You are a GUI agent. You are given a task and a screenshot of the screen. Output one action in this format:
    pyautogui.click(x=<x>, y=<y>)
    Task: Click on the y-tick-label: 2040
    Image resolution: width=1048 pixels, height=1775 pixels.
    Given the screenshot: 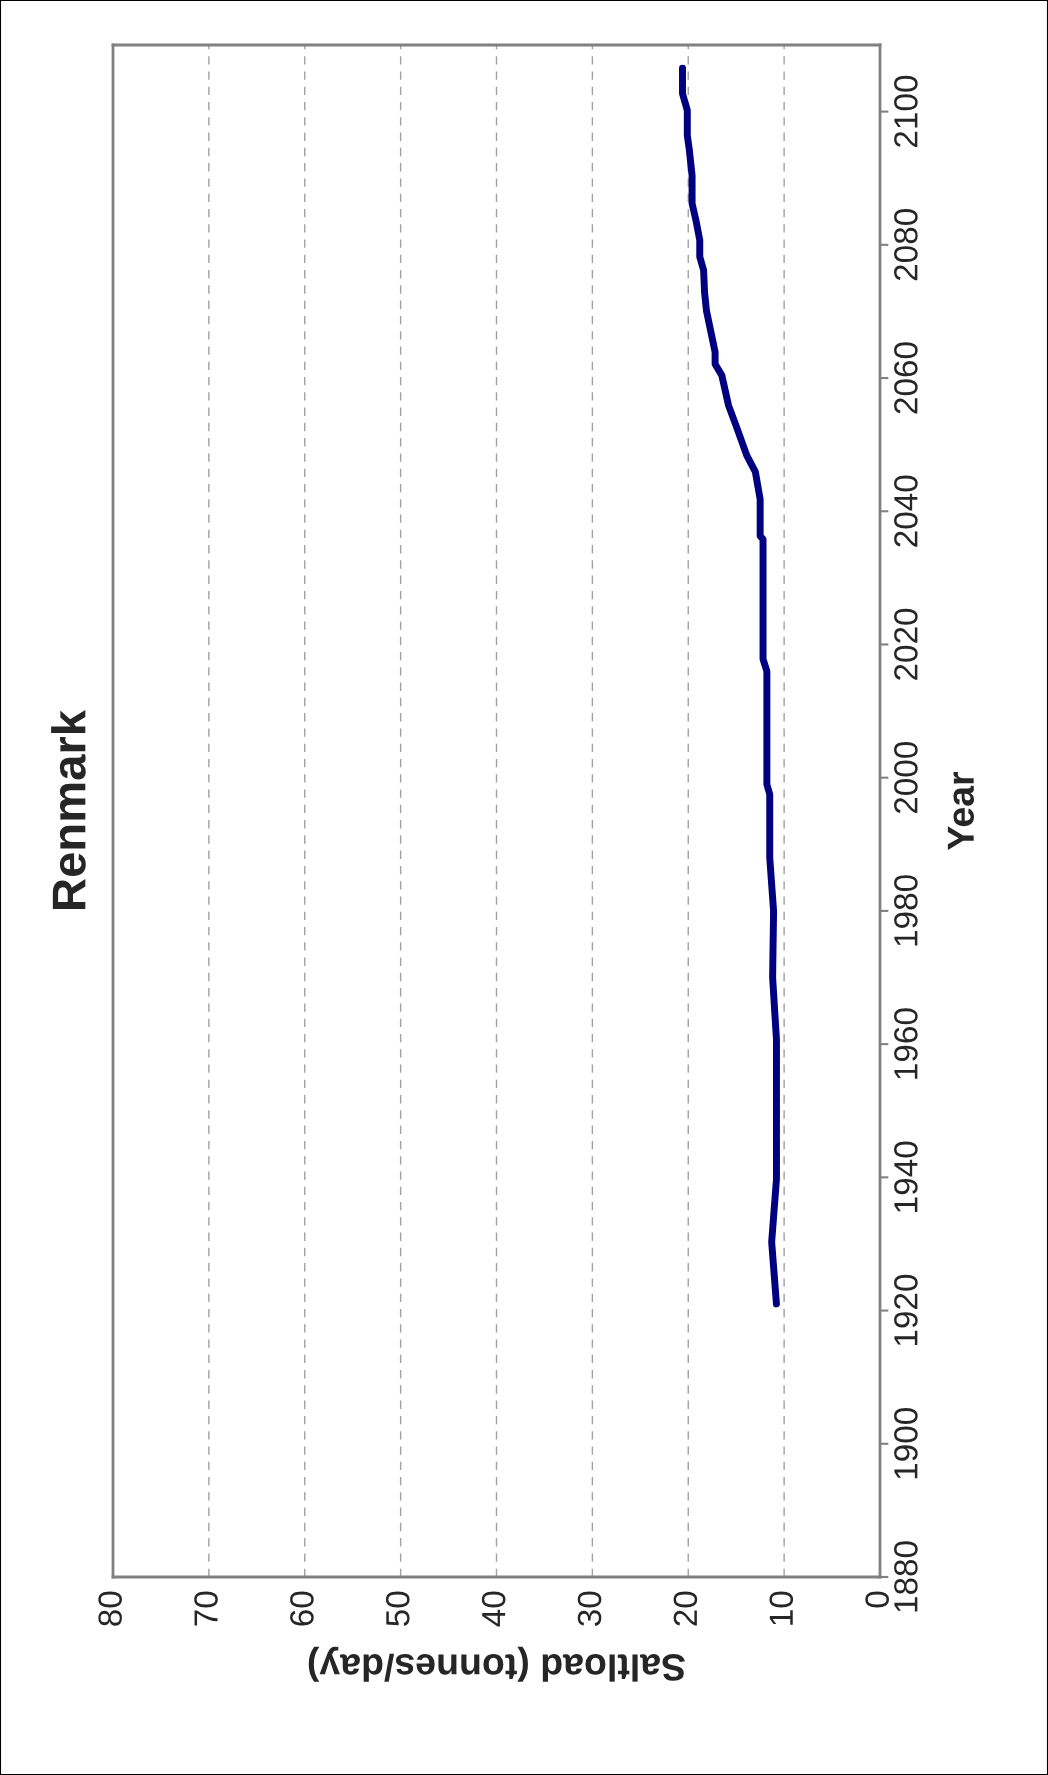 What is the action you would take?
    pyautogui.click(x=906, y=511)
    